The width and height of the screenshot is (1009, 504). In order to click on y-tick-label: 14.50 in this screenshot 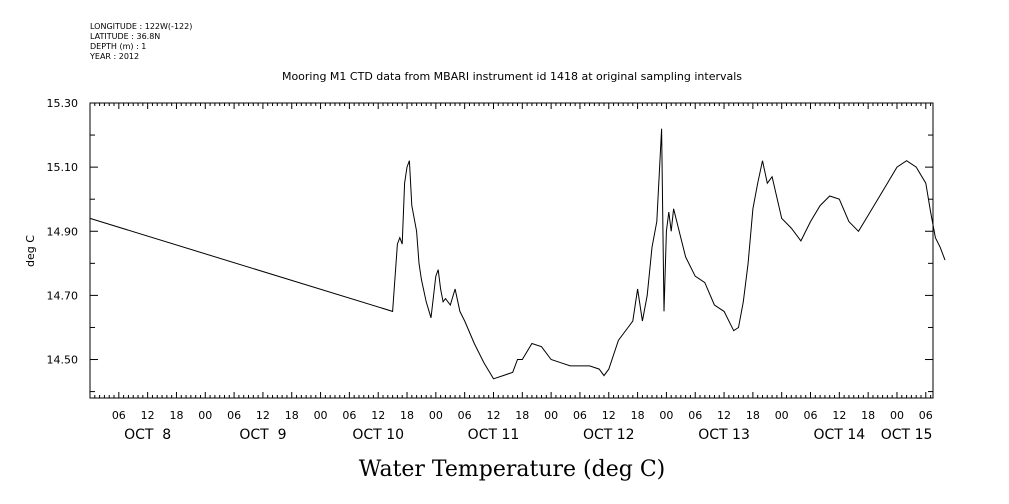, I will do `click(63, 360)`.